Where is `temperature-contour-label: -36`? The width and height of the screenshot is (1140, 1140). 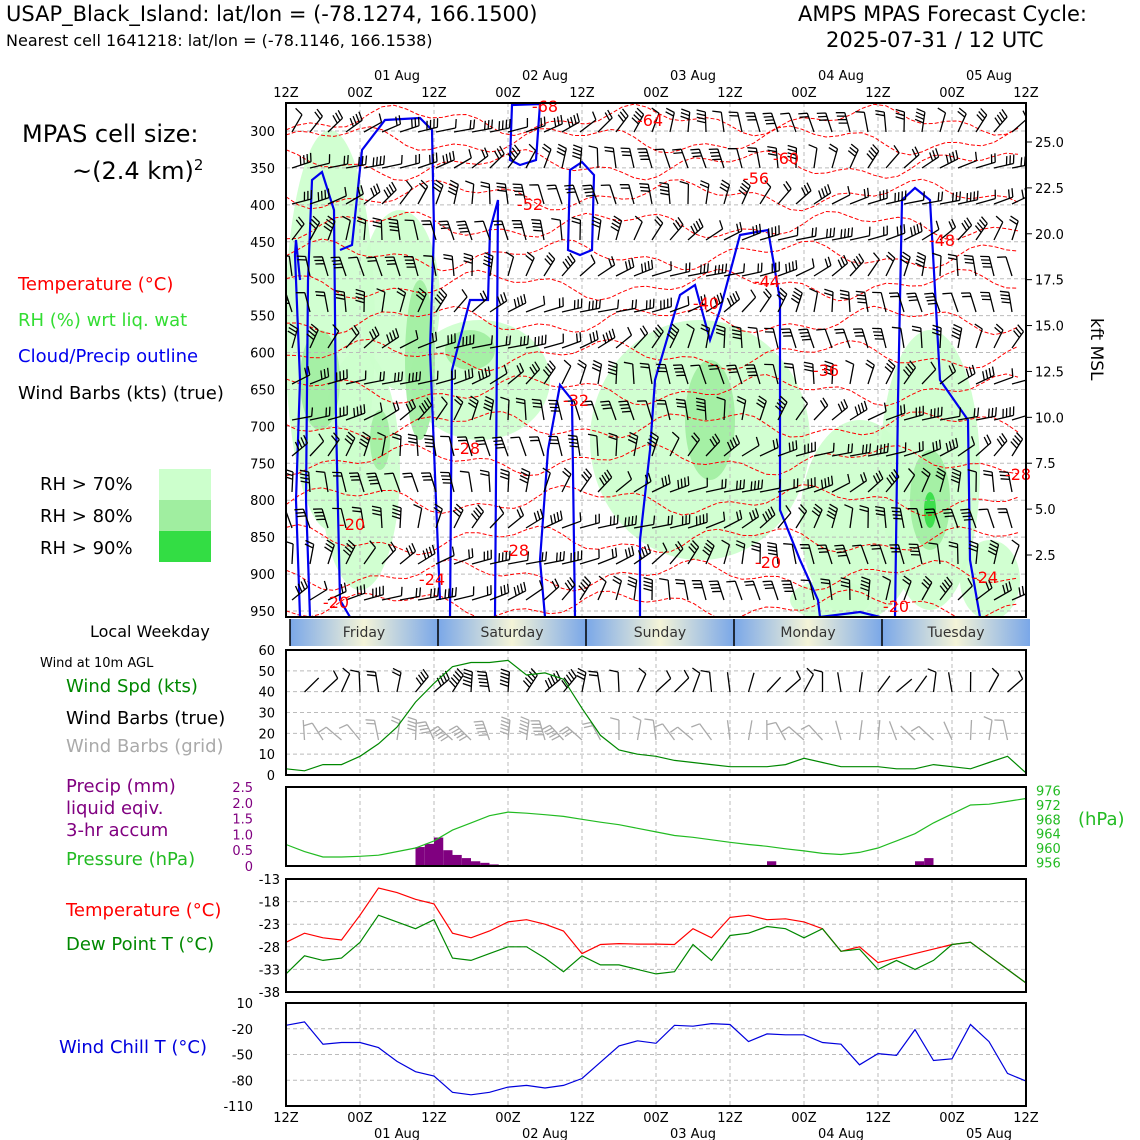
temperature-contour-label: -36 is located at coordinates (826, 370).